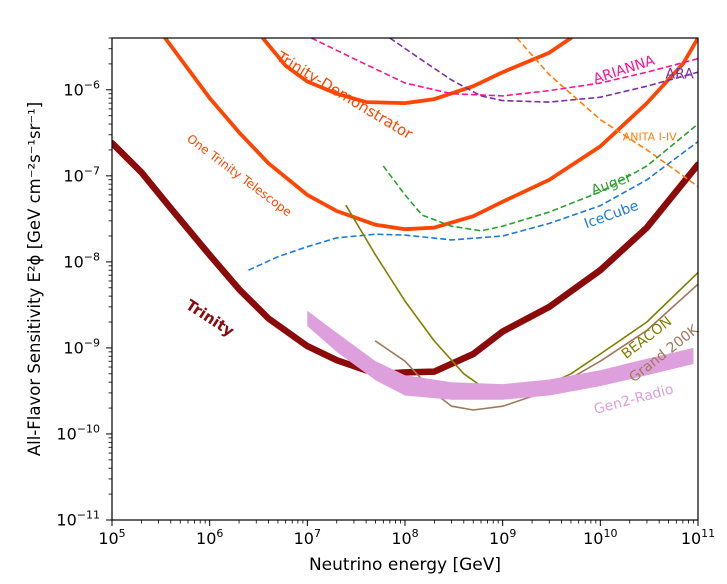 This screenshot has width=727, height=584. I want to click on grand-200k-curve, so click(536, 347).